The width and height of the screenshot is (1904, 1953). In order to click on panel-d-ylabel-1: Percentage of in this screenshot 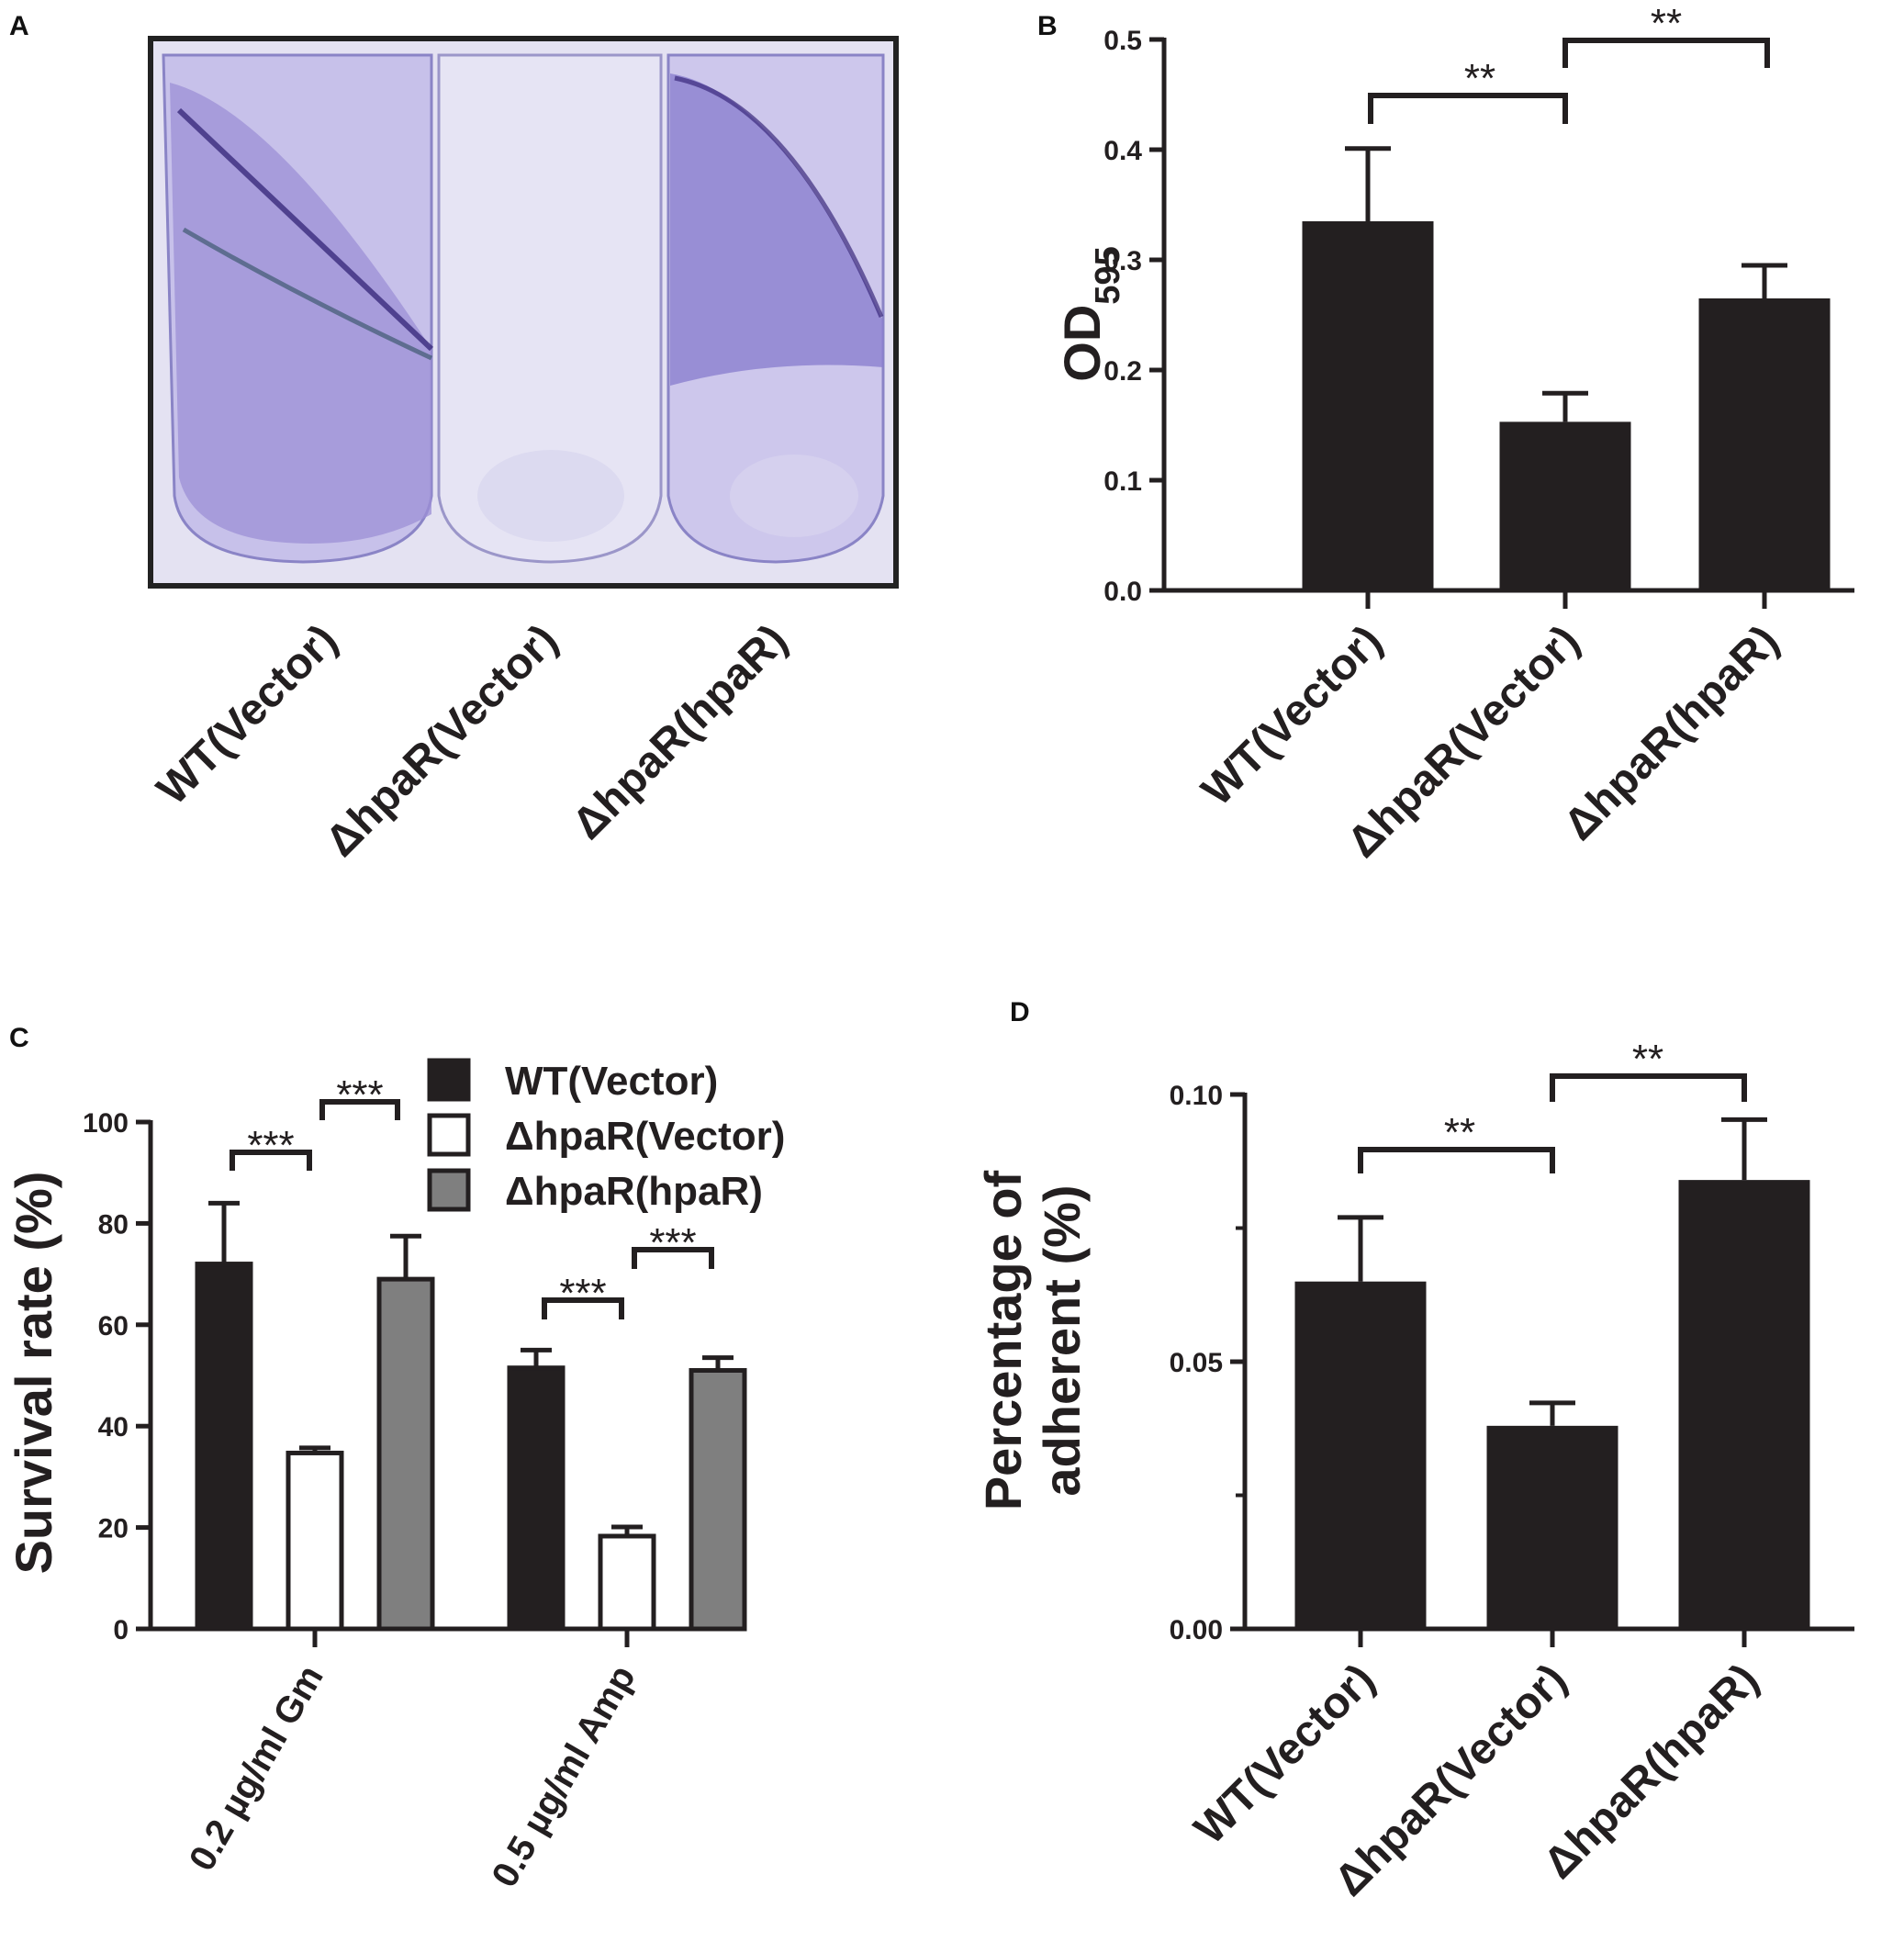, I will do `click(1003, 1340)`.